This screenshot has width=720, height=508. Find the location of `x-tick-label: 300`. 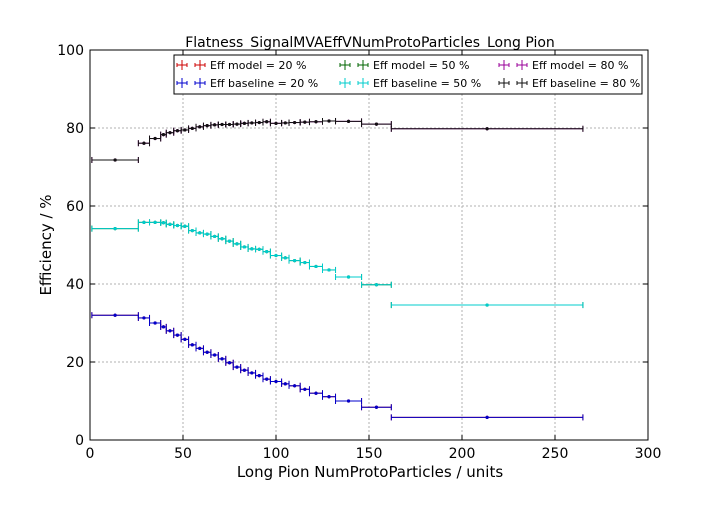

x-tick-label: 300 is located at coordinates (648, 454).